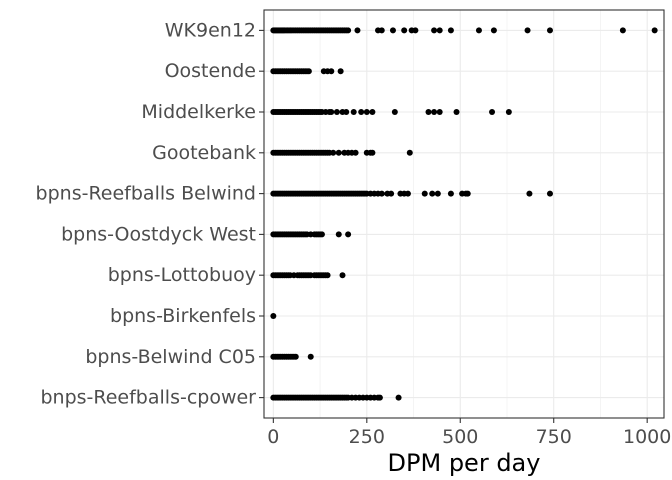 This screenshot has width=672, height=480. What do you see at coordinates (273, 316) in the screenshot?
I see `point-bpns-birkenfels` at bounding box center [273, 316].